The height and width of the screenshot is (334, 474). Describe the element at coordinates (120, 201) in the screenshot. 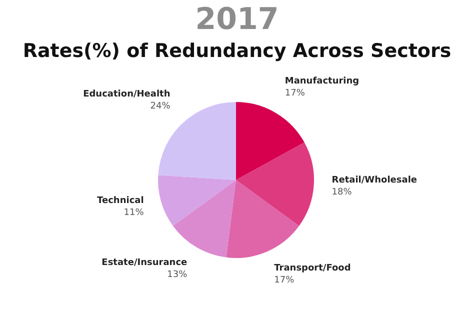

I see `slice-label: Technical` at that location.